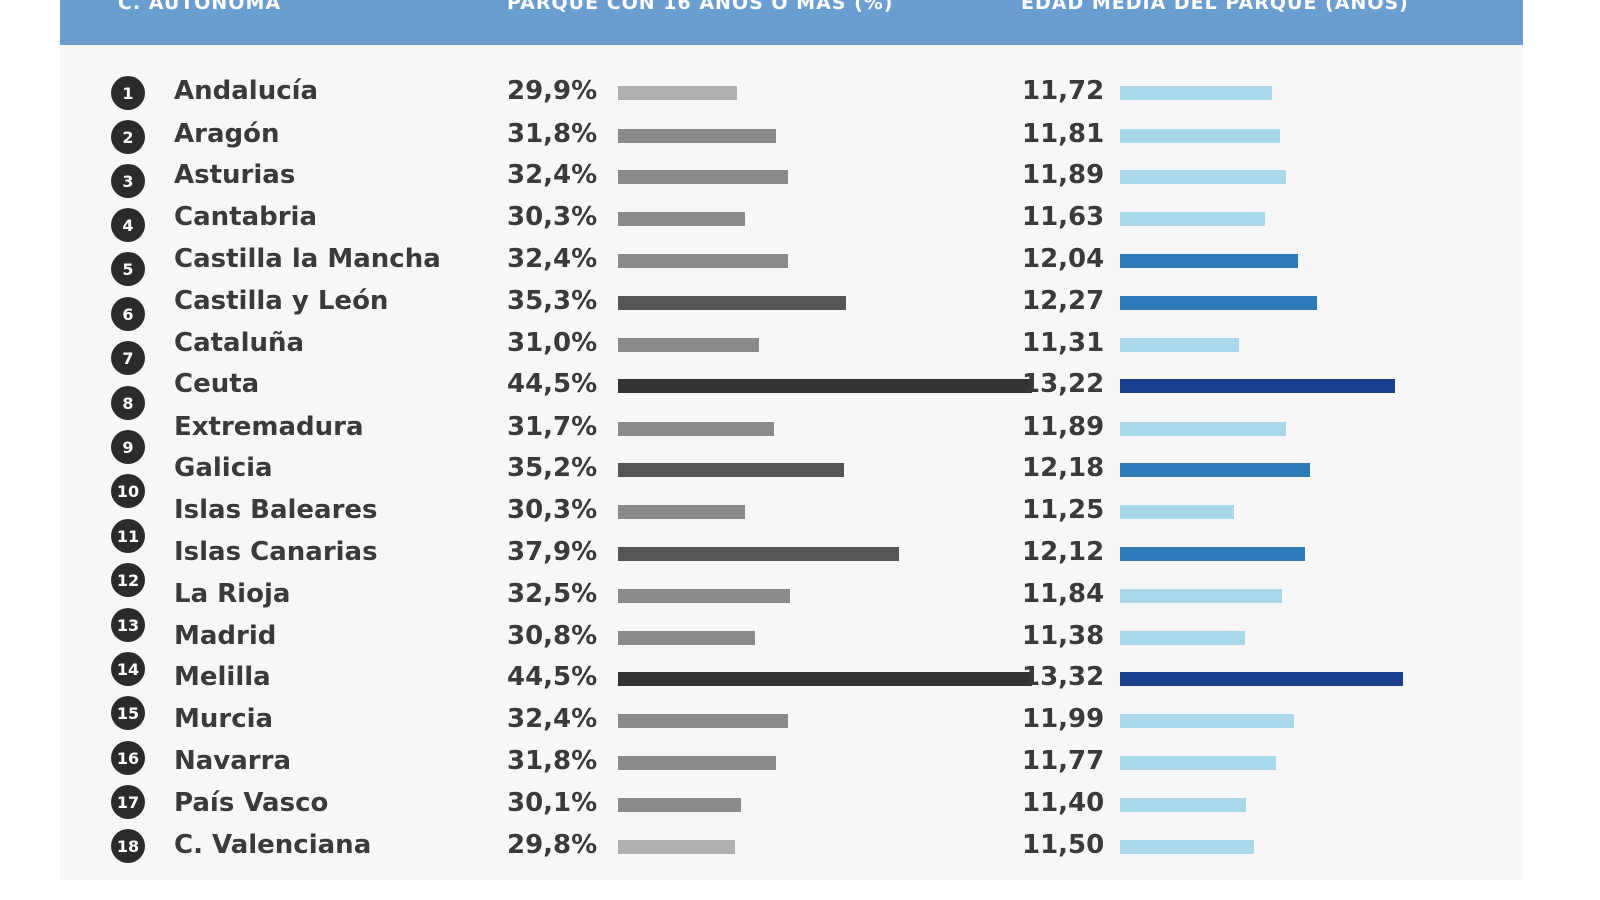 Image resolution: width=1600 pixels, height=900 pixels. What do you see at coordinates (128, 93) in the screenshot?
I see `rank-badge: 1` at bounding box center [128, 93].